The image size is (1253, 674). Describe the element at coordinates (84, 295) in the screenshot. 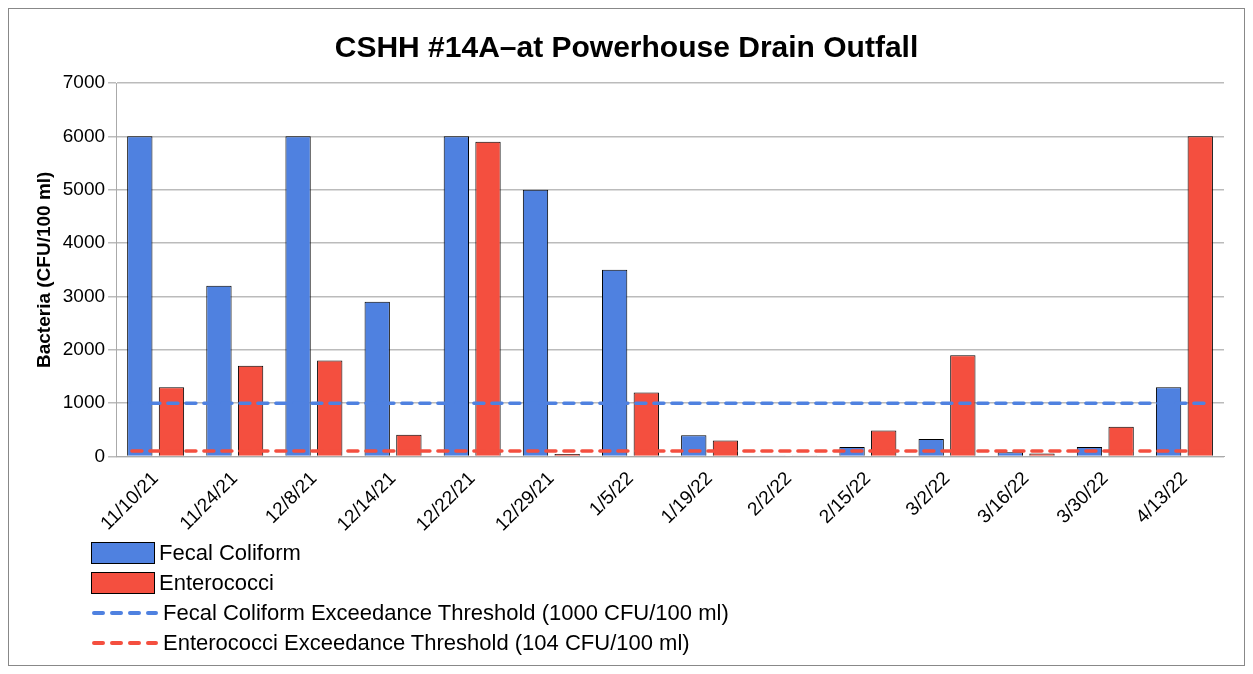

I see `y-tick-label: 3000` at that location.